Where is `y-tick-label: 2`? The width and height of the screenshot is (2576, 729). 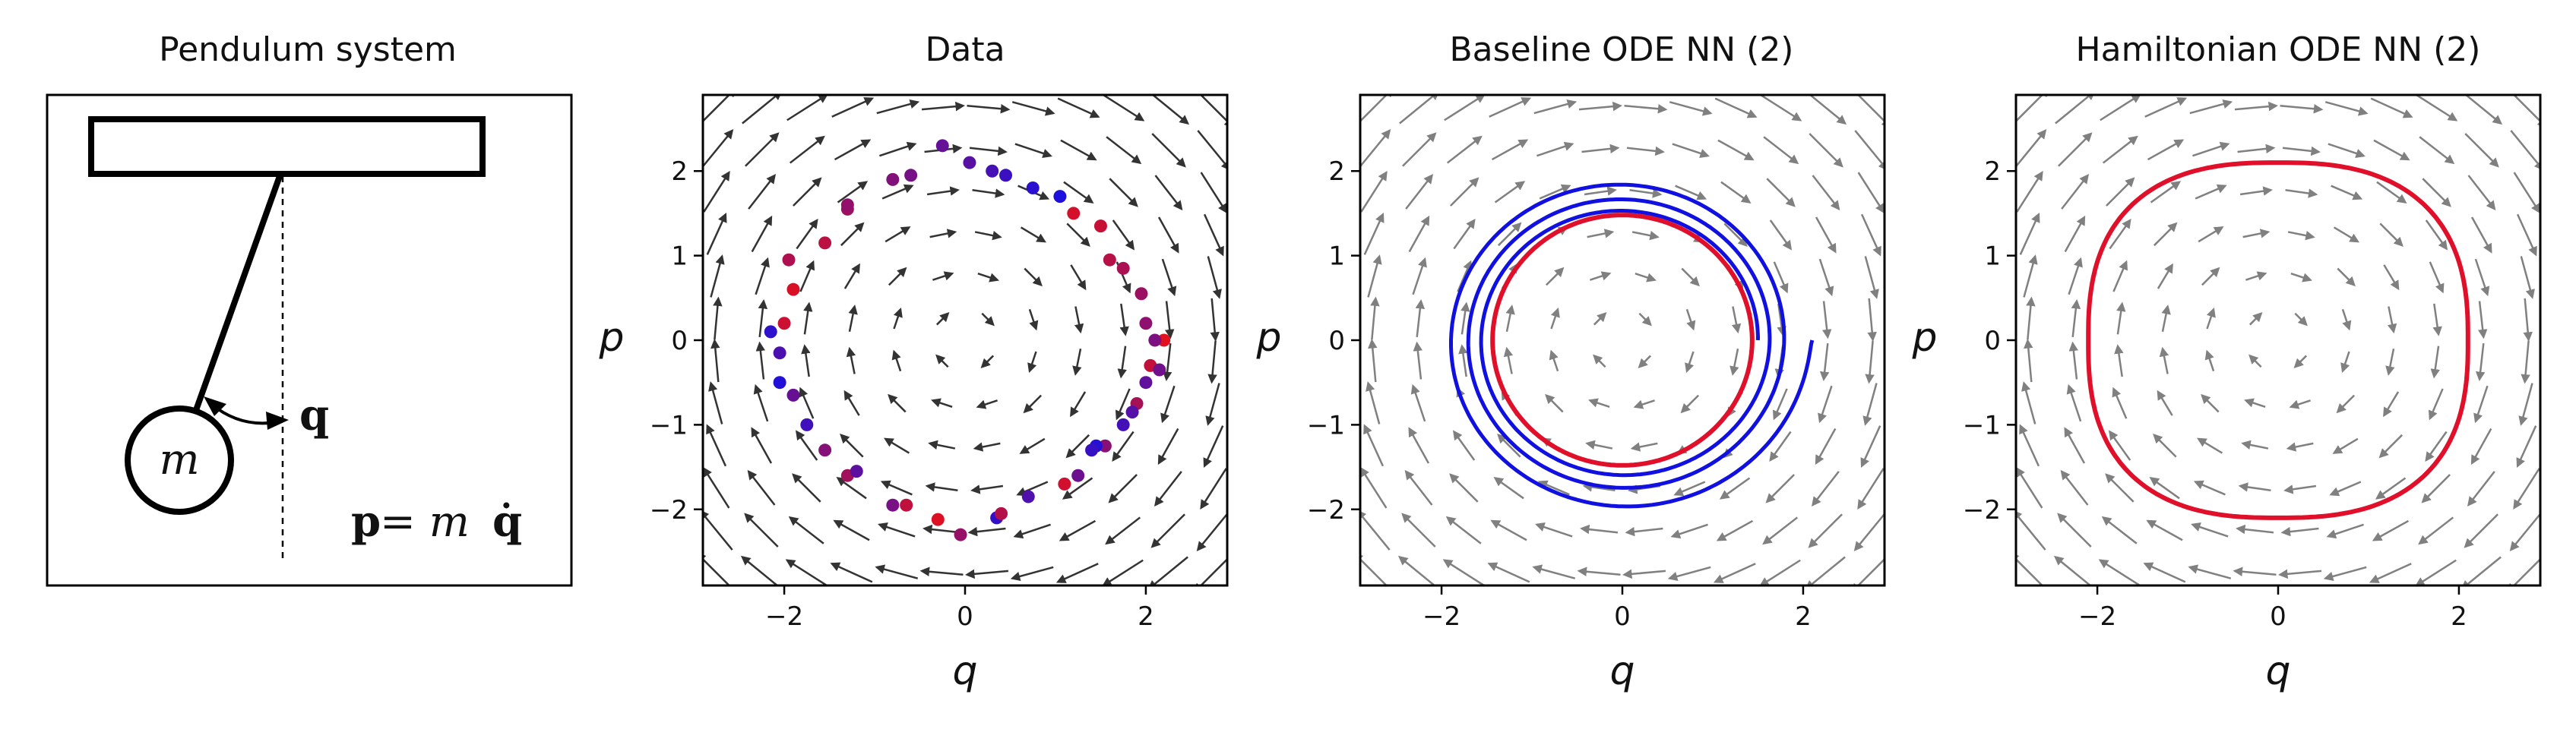
y-tick-label: 2 is located at coordinates (1992, 171).